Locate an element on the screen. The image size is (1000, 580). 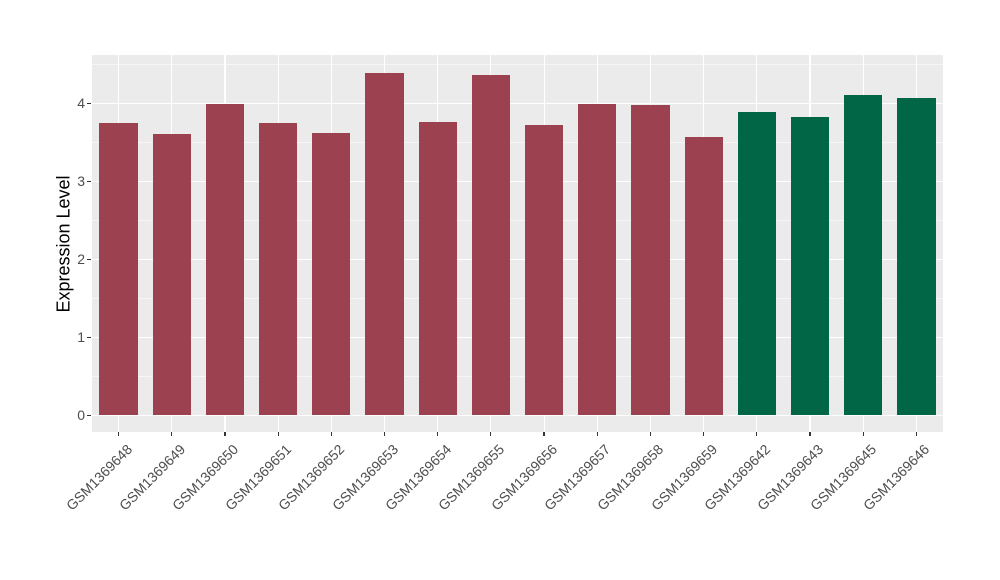
bar-GSM1369659 is located at coordinates (703, 275).